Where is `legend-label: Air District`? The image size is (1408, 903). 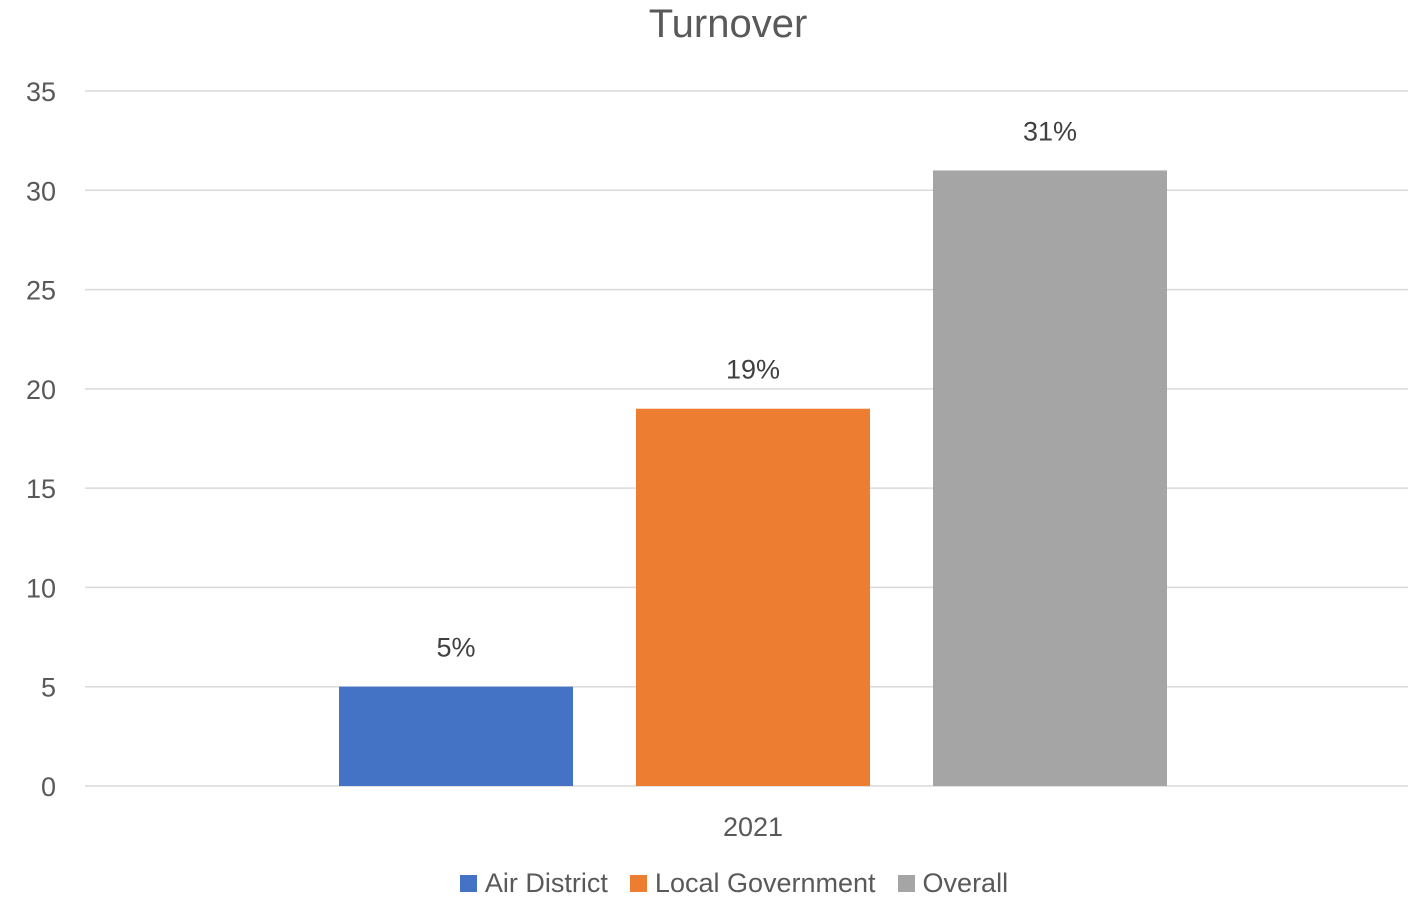 legend-label: Air District is located at coordinates (546, 883).